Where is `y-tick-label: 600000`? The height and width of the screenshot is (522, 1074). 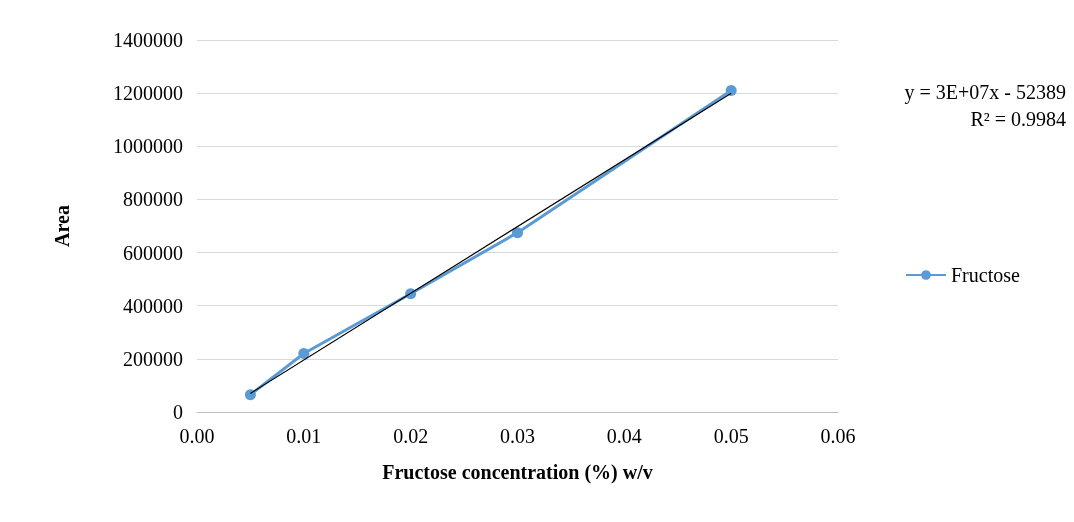
y-tick-label: 600000 is located at coordinates (153, 252).